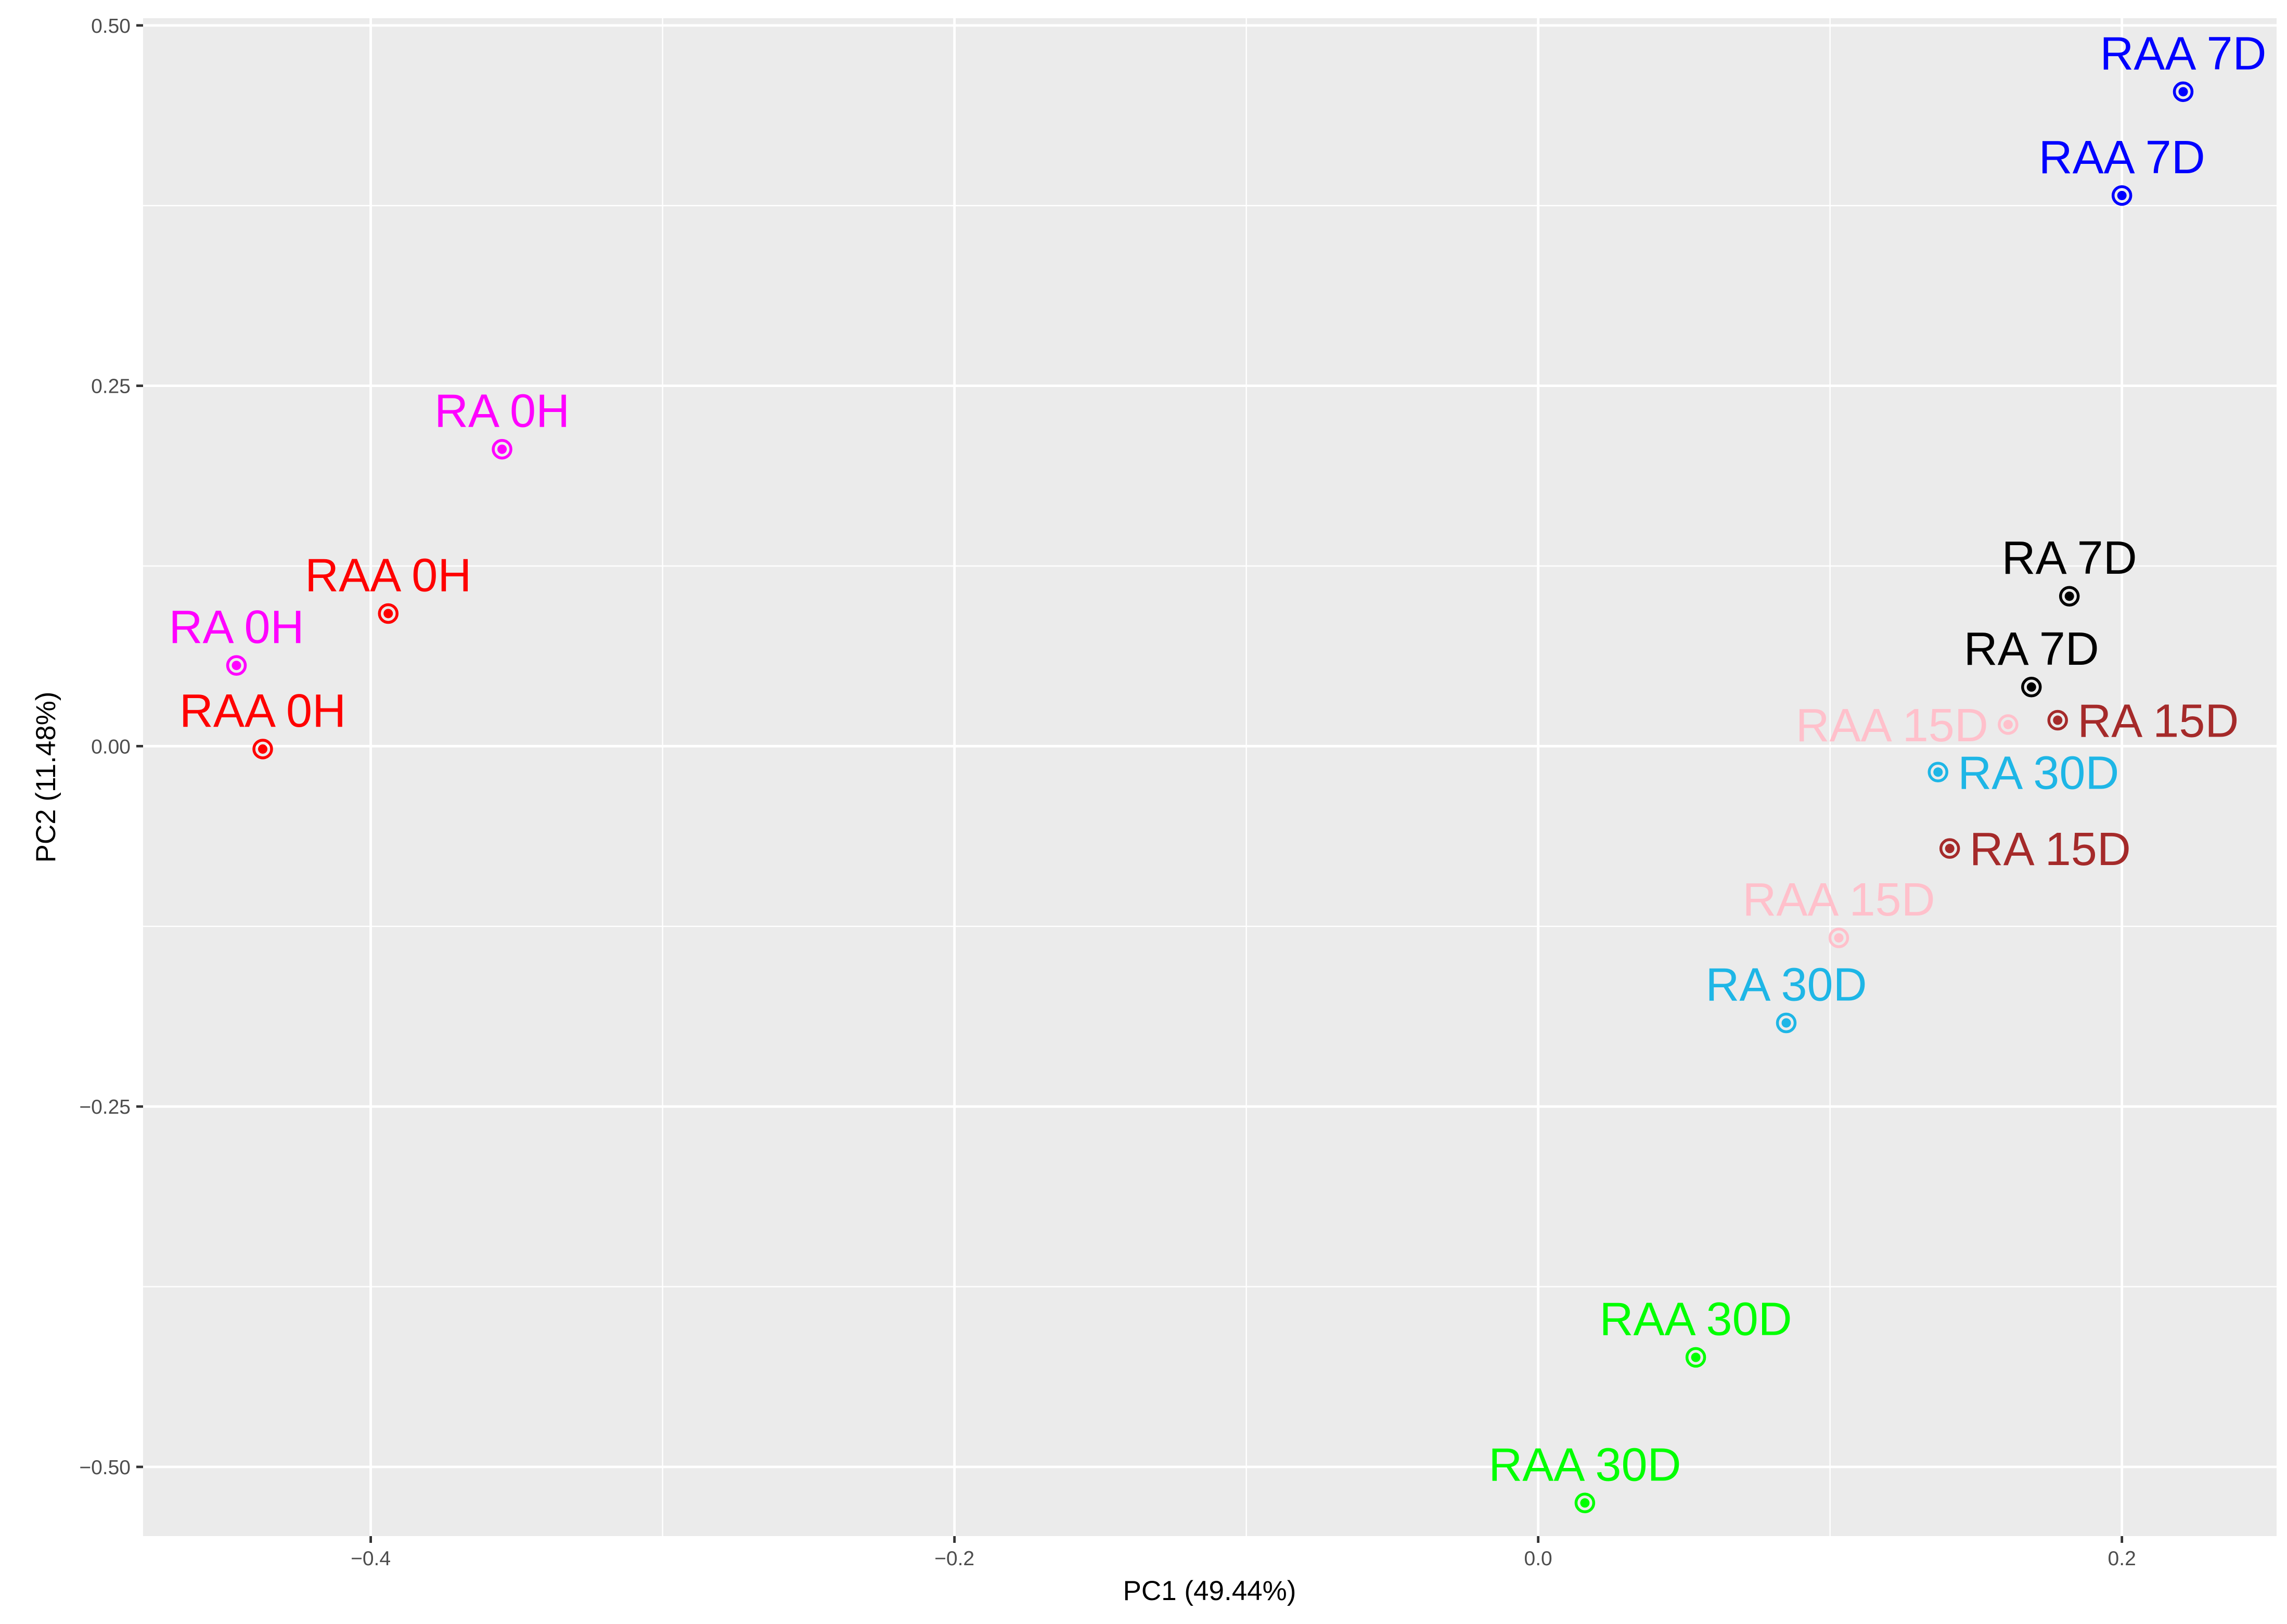  Describe the element at coordinates (111, 747) in the screenshot. I see `y-tick-label: 0.00` at that location.